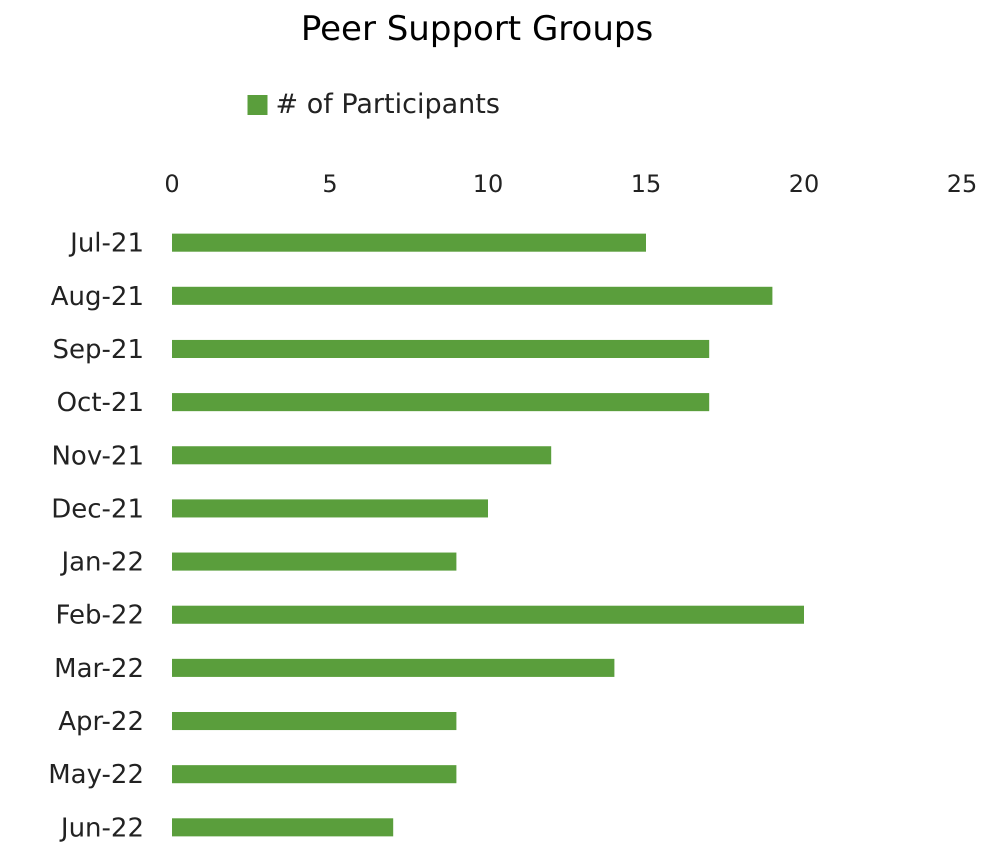 The image size is (995, 865). What do you see at coordinates (646, 184) in the screenshot?
I see `x-tick-label: 15` at bounding box center [646, 184].